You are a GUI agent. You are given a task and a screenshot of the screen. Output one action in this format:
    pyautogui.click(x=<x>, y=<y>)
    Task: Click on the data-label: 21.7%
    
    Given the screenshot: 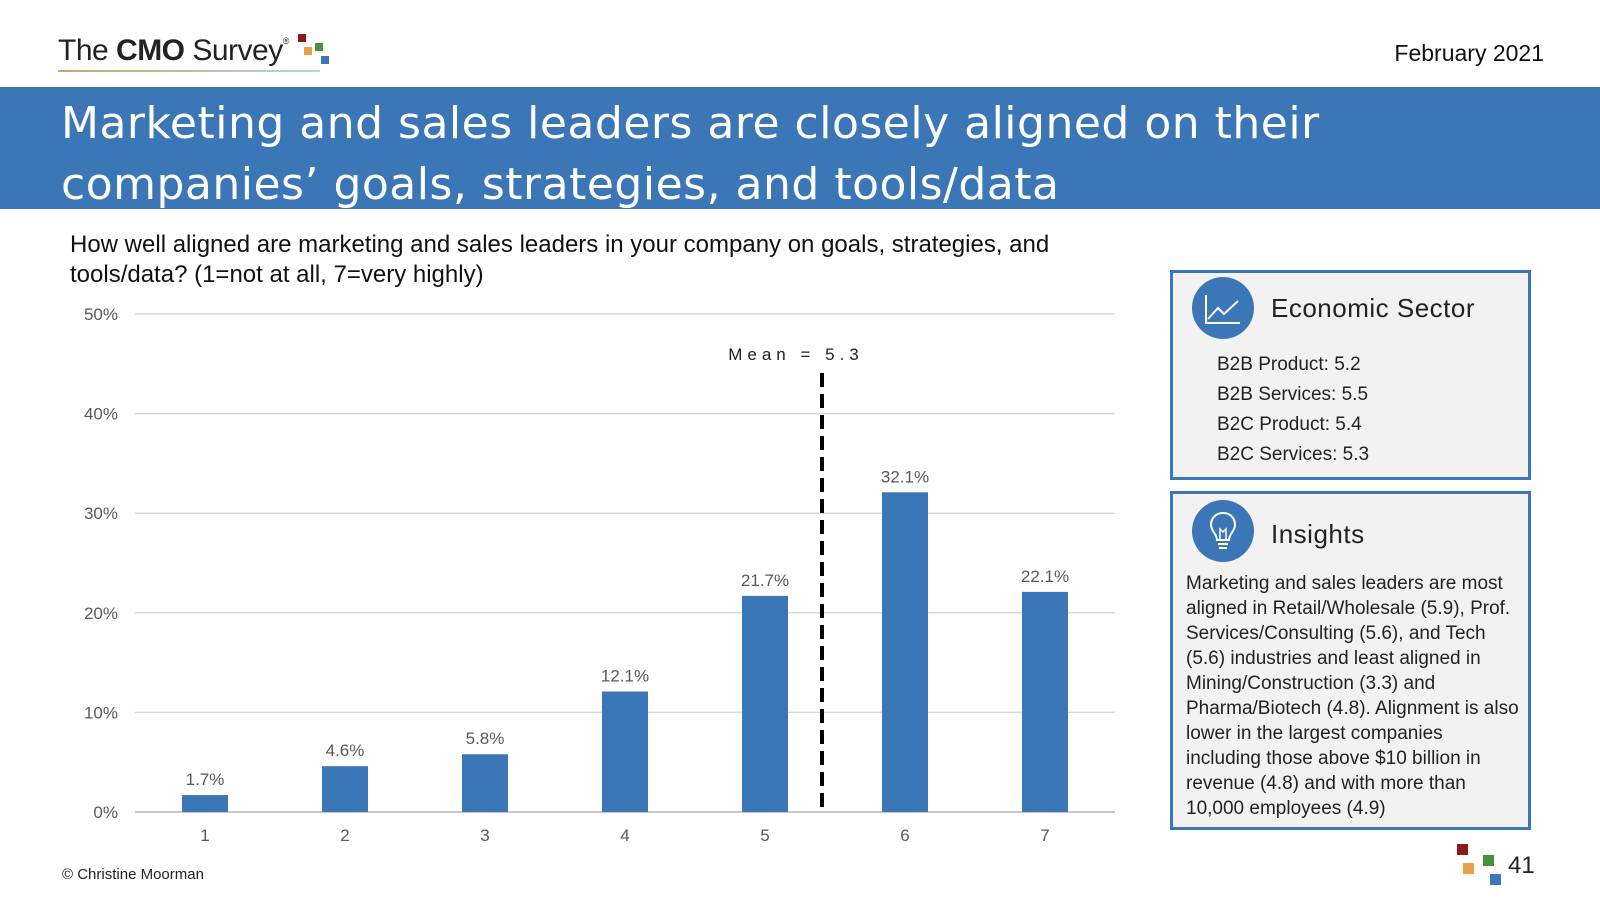 What is the action you would take?
    pyautogui.click(x=765, y=580)
    